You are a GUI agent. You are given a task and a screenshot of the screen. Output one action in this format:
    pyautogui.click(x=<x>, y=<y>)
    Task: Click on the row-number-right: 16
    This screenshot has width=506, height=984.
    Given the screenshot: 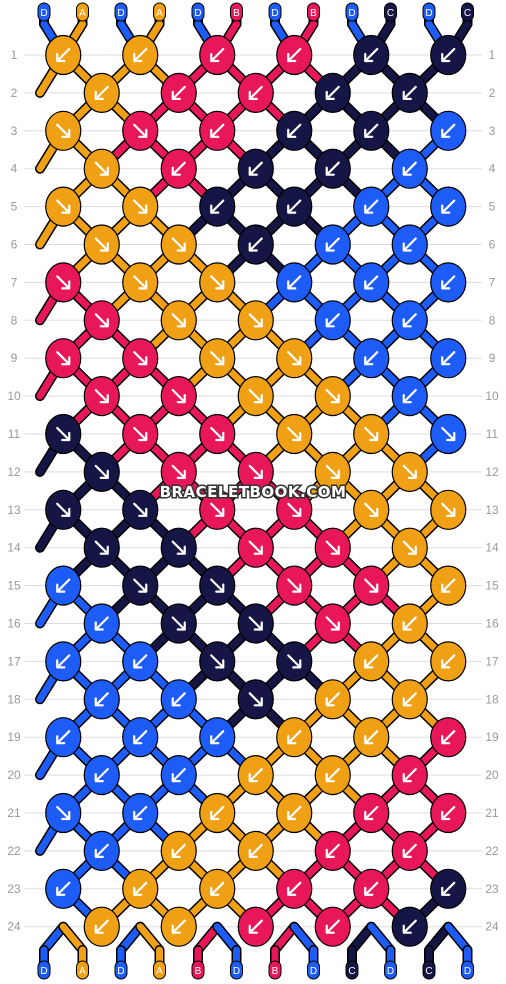 What is the action you would take?
    pyautogui.click(x=492, y=624)
    